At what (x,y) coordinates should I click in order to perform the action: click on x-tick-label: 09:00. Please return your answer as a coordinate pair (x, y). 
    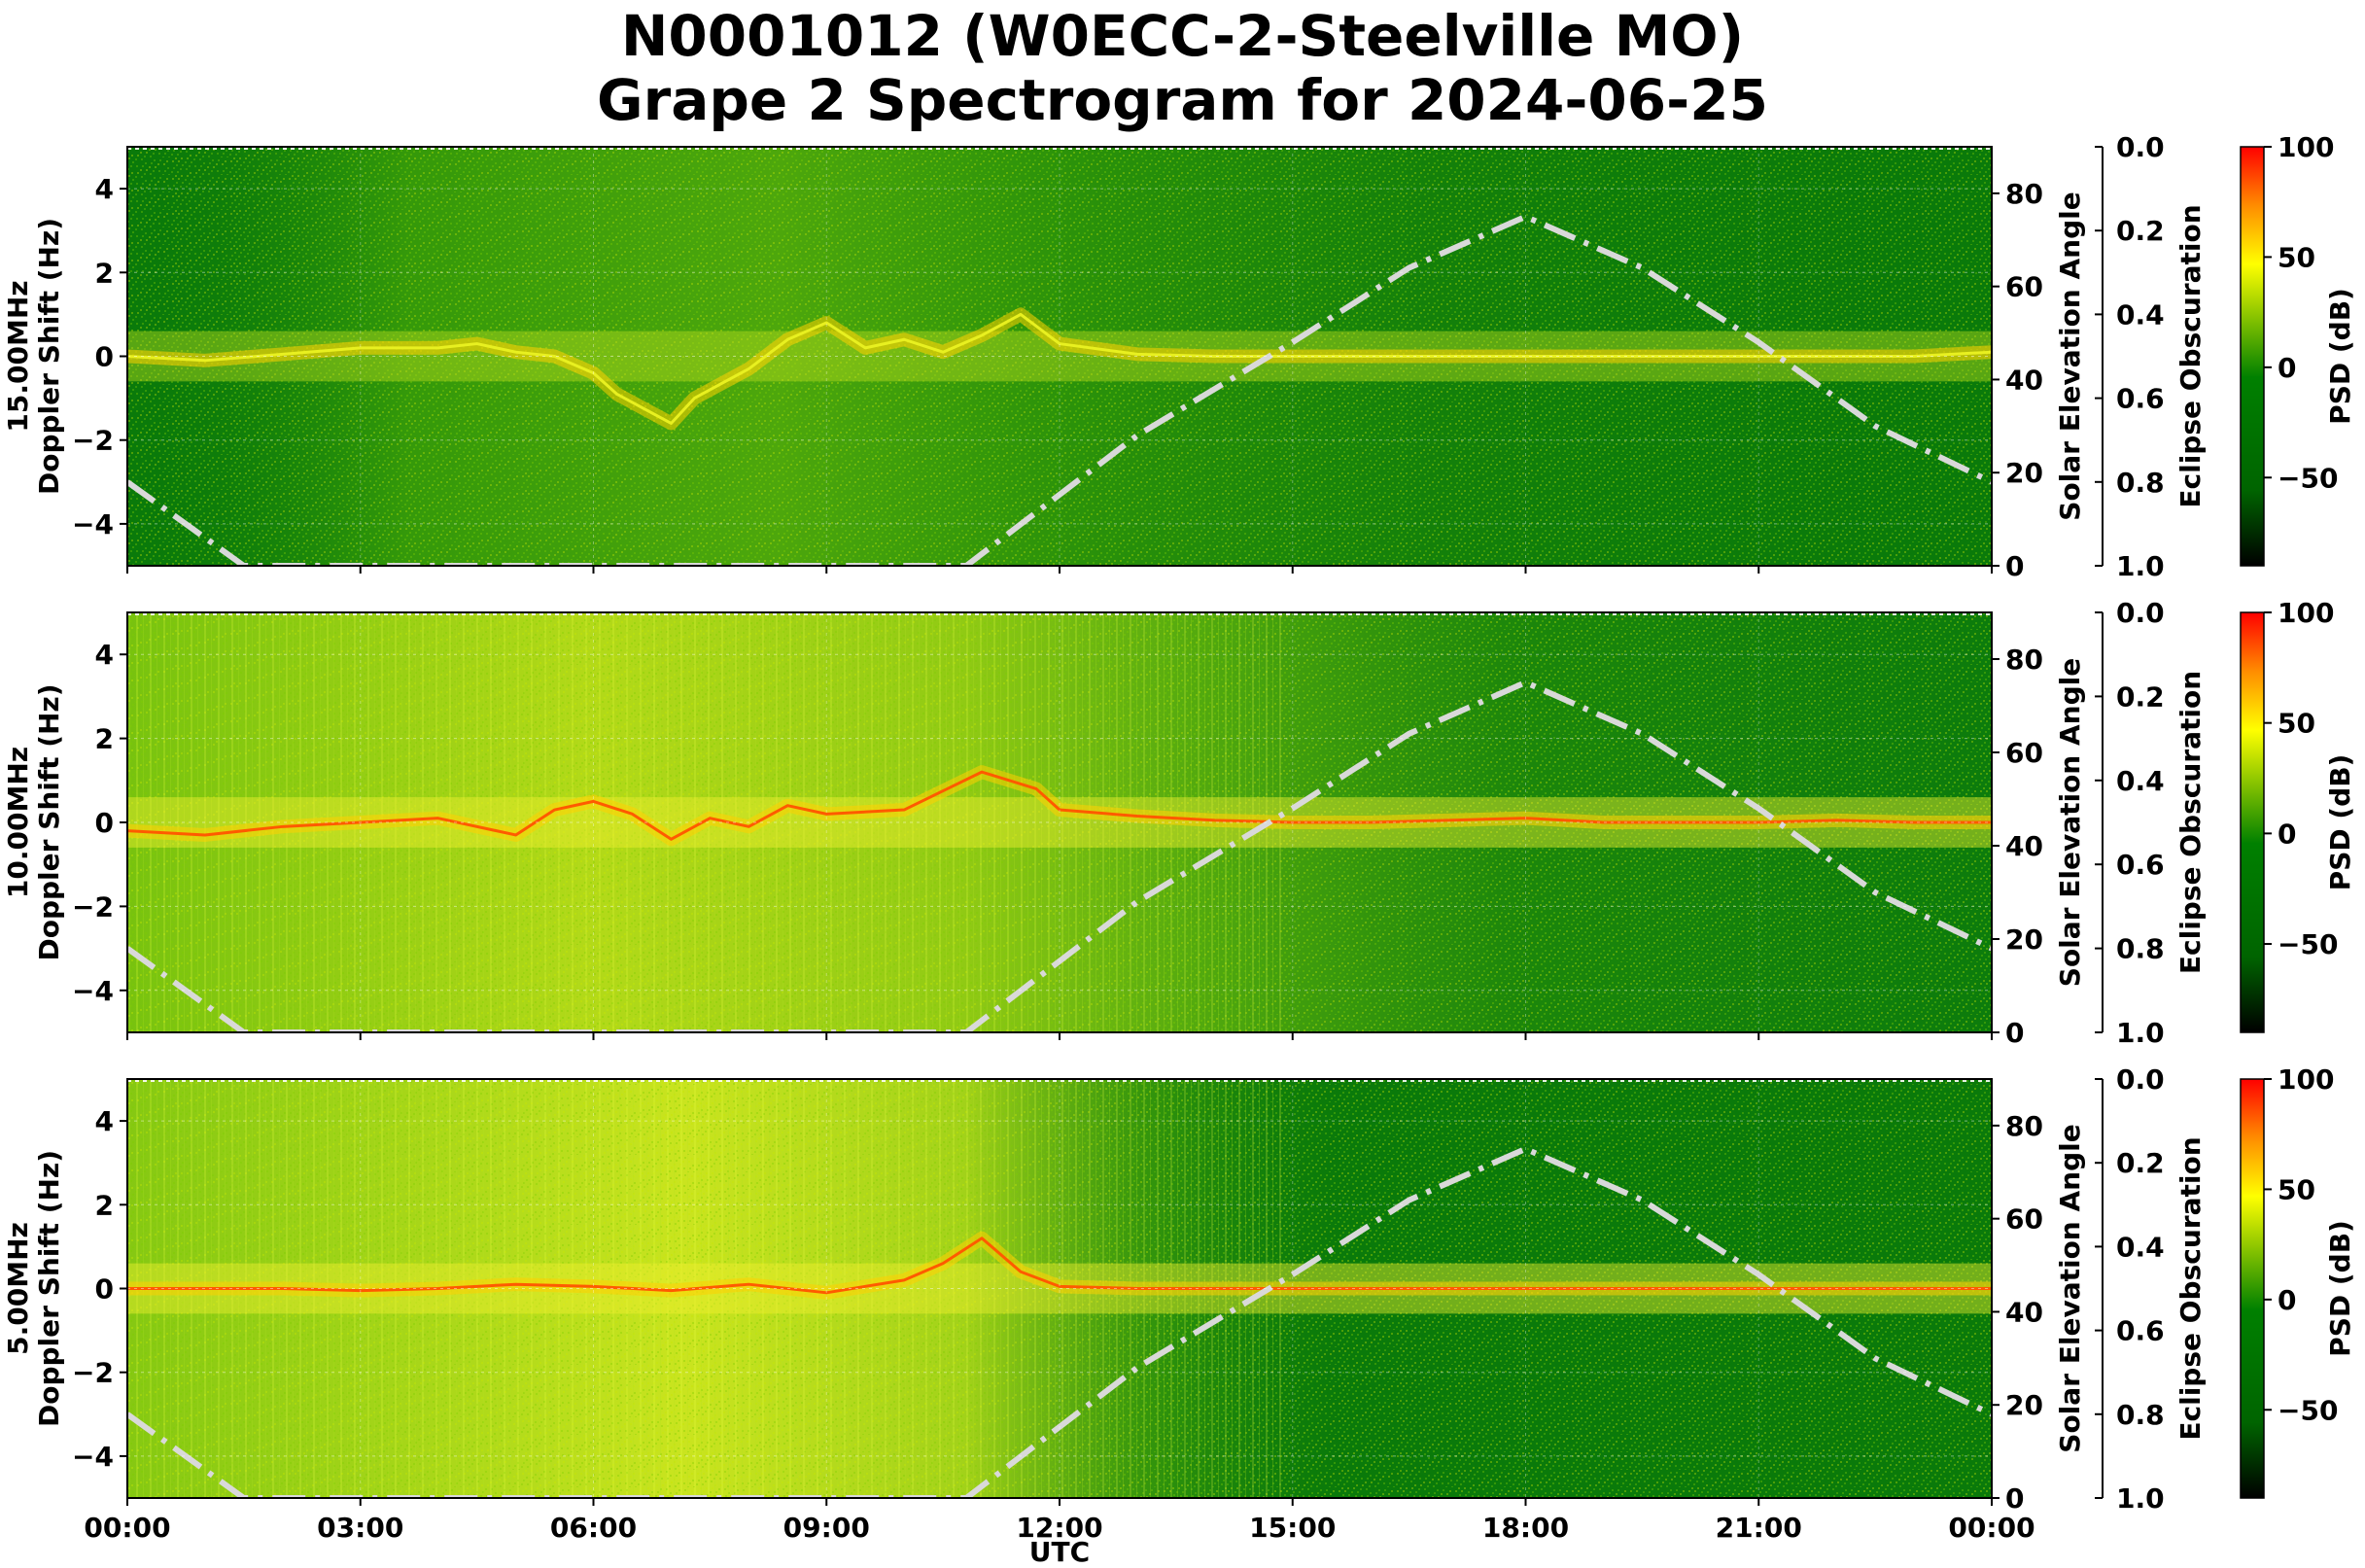
    Looking at the image, I should click on (827, 1528).